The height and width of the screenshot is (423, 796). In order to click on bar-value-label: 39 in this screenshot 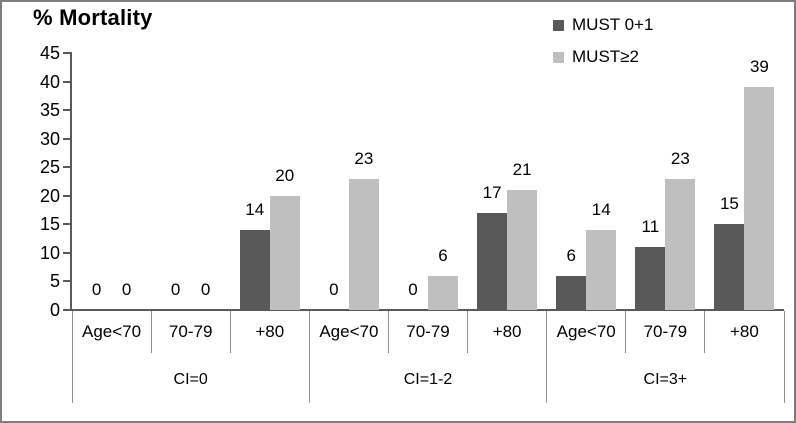, I will do `click(759, 67)`.